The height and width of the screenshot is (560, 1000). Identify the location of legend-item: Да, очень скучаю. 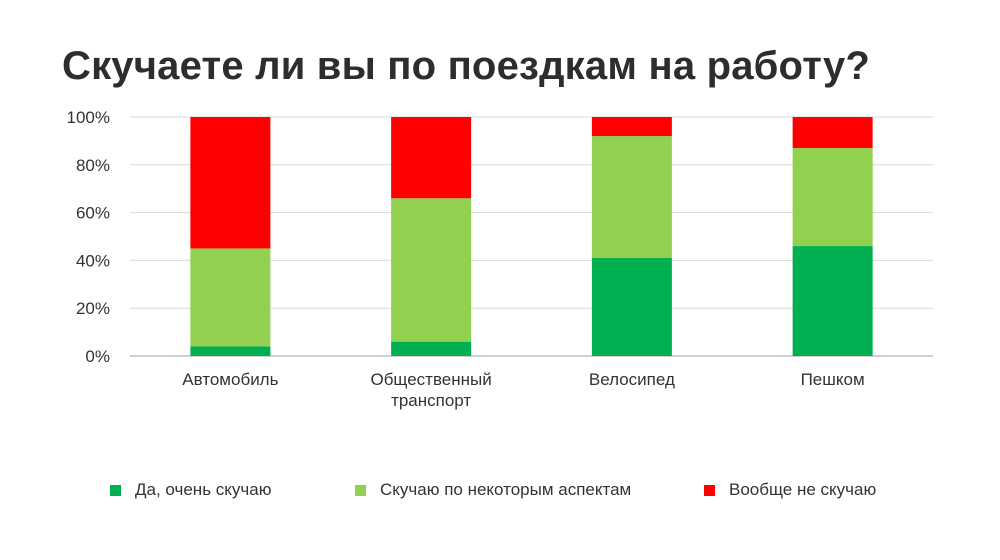
(190, 490).